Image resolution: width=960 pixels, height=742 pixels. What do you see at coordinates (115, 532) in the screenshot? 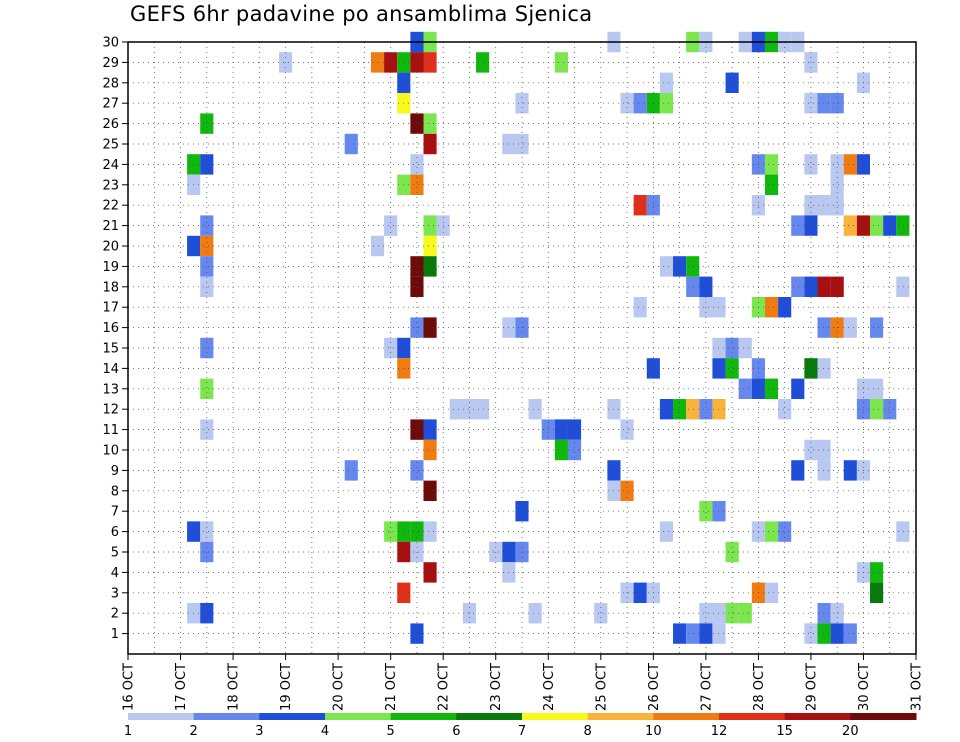
I see `y-tick-label: 6` at bounding box center [115, 532].